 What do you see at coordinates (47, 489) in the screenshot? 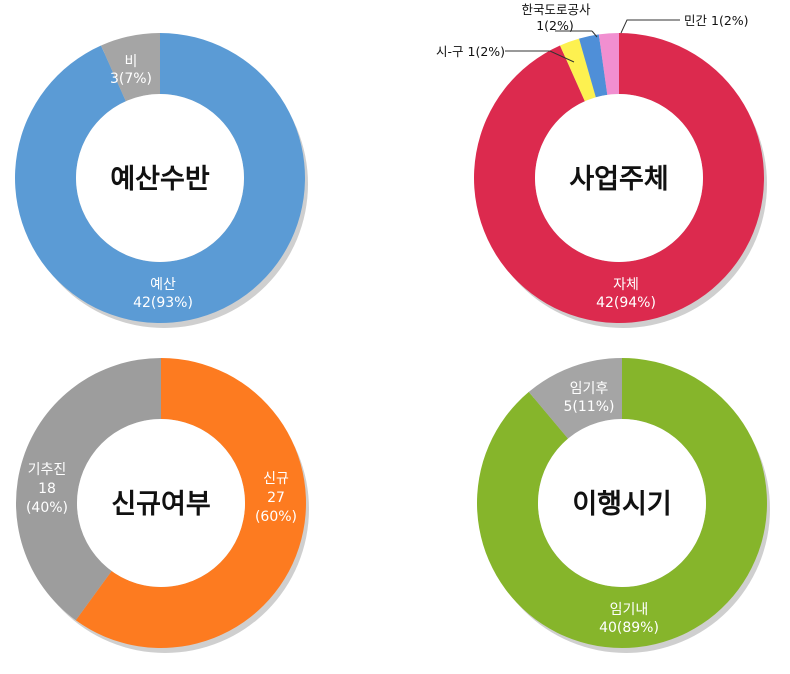
I see `segment-value: 18` at bounding box center [47, 489].